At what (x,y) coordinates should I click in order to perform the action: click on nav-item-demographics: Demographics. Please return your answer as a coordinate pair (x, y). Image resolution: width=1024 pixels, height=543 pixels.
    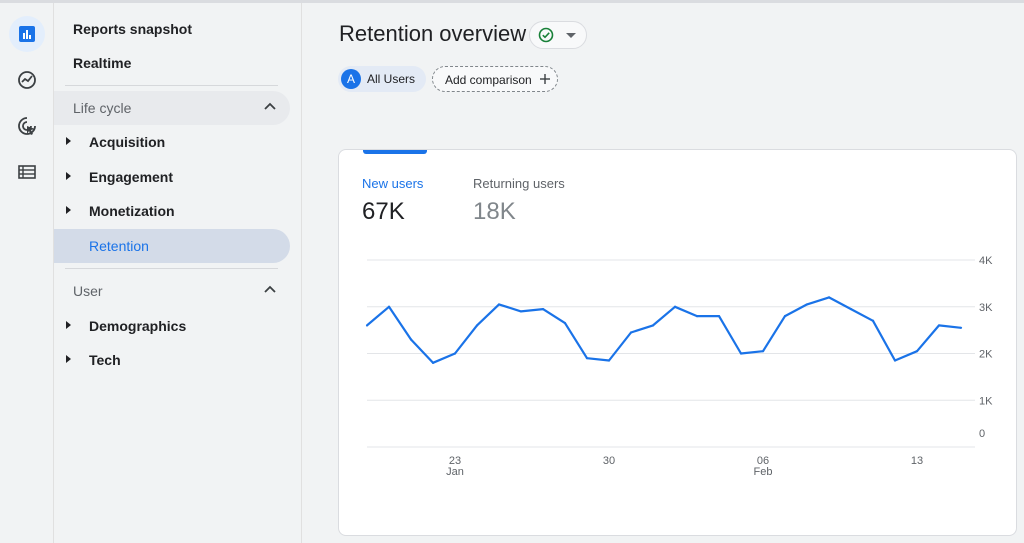
    Looking at the image, I should click on (172, 326).